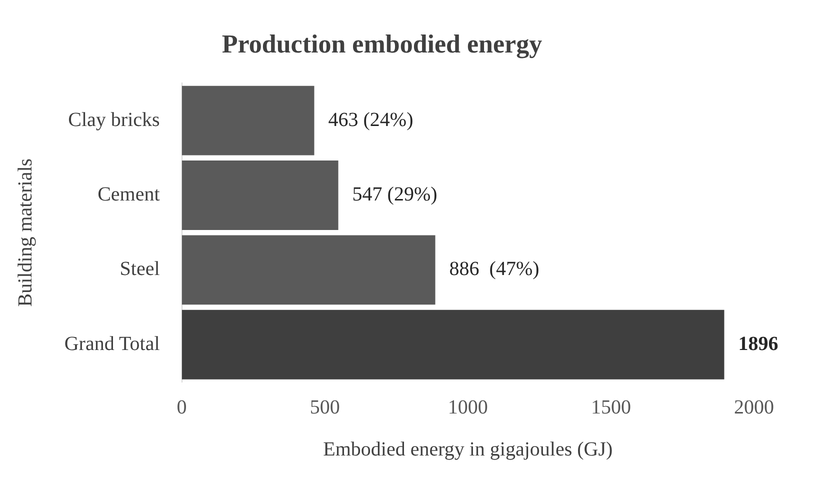  I want to click on data-label: 886 (47%), so click(494, 269).